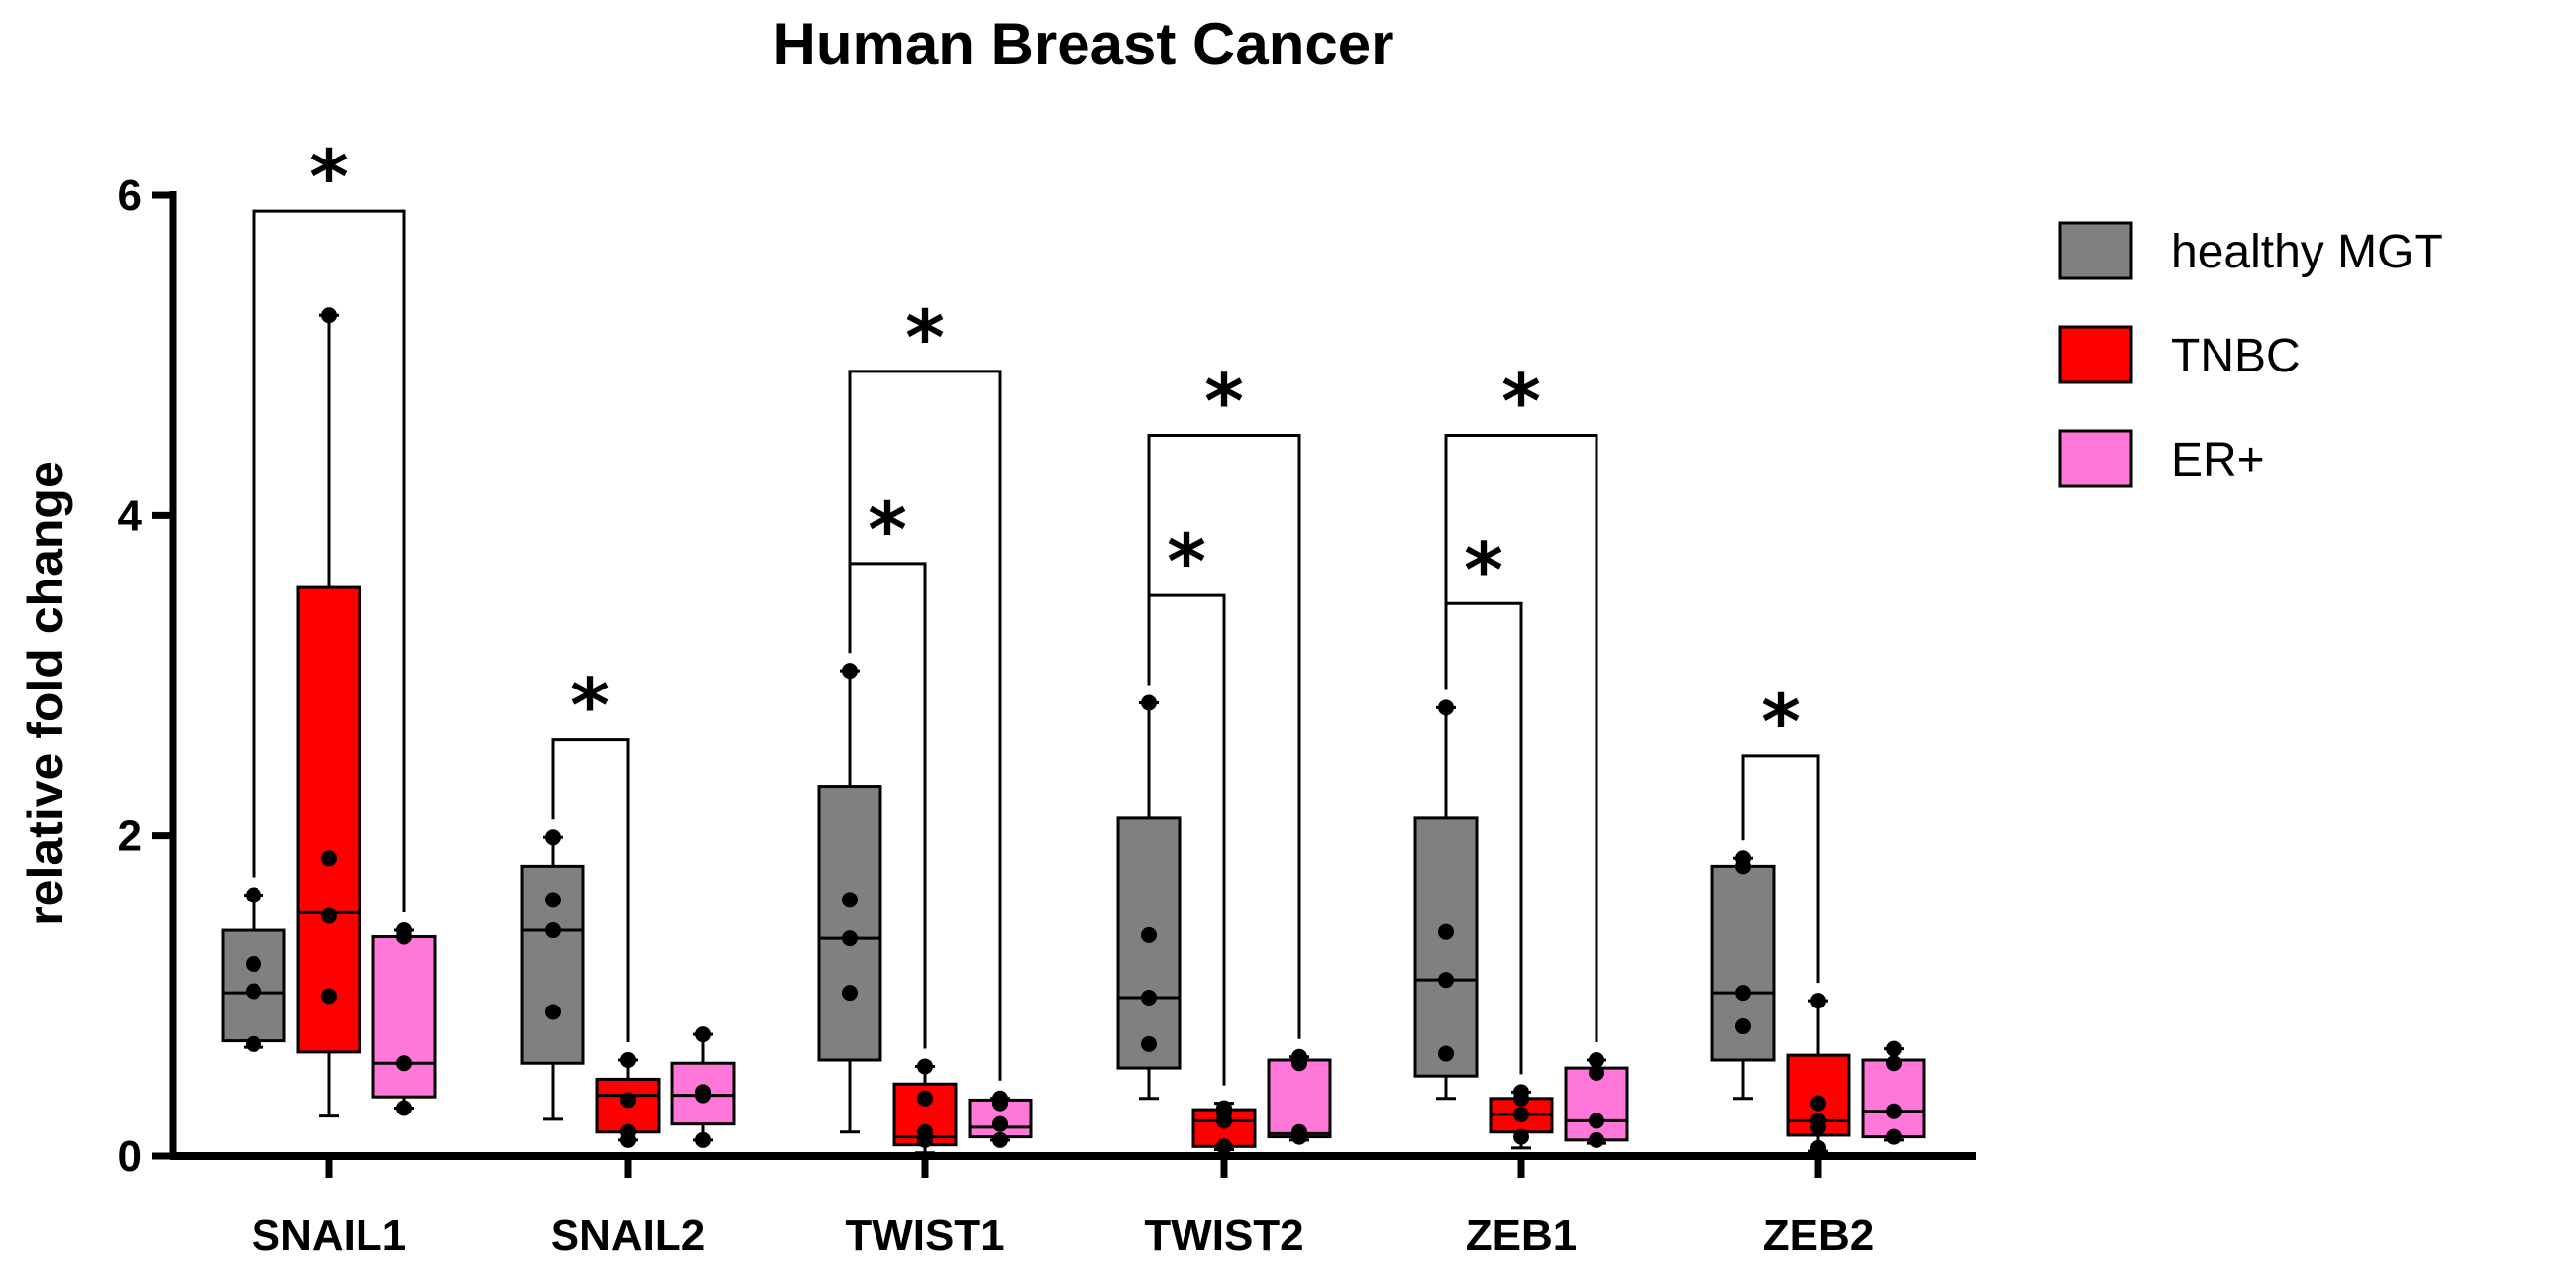 This screenshot has width=2576, height=1272. What do you see at coordinates (2161, 458) in the screenshot?
I see `legend-item-er: ER+` at bounding box center [2161, 458].